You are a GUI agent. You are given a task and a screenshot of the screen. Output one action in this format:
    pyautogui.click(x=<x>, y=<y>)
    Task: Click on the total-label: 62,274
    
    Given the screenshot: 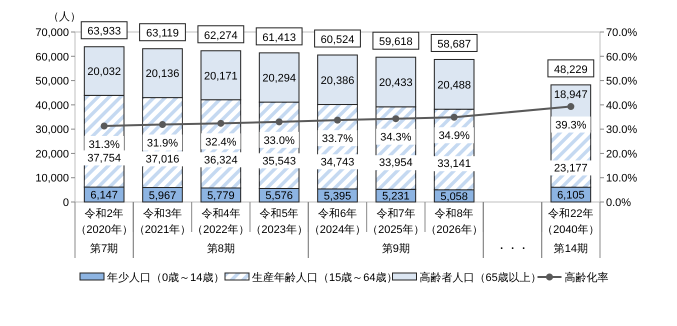 What is the action you would take?
    pyautogui.click(x=221, y=36)
    